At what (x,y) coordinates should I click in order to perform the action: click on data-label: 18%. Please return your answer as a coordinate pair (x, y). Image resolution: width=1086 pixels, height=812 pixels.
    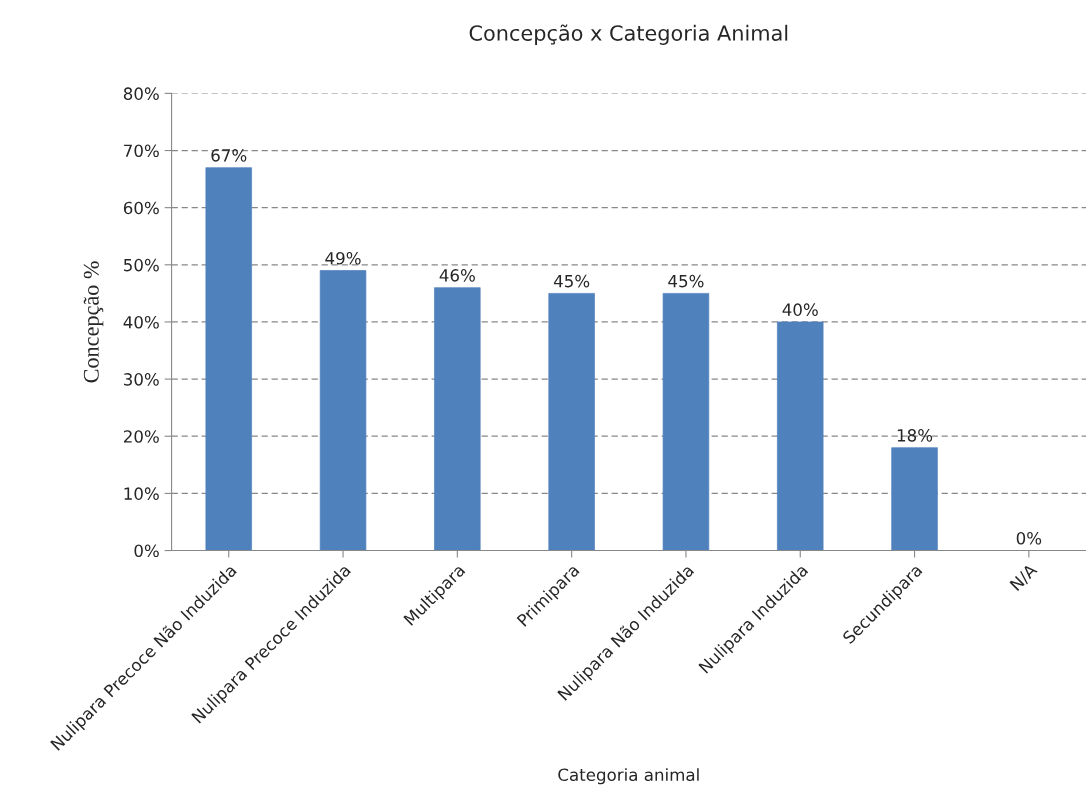
    Looking at the image, I should click on (915, 435).